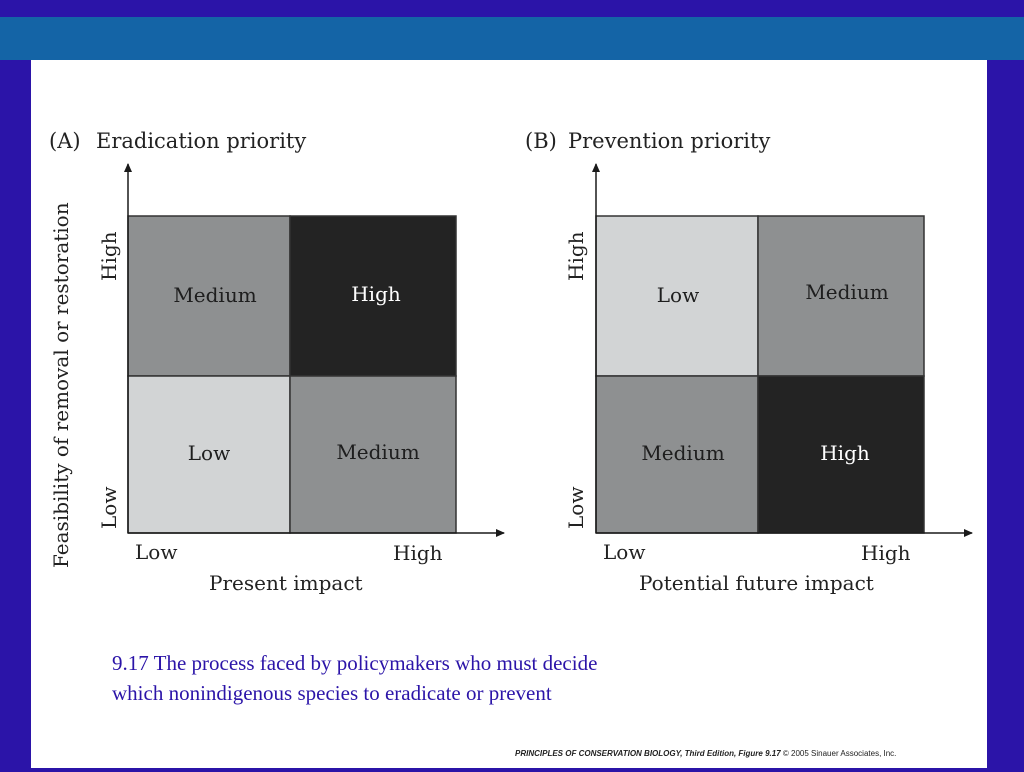  I want to click on panel-b-cell-top-left-label: Low, so click(678, 295).